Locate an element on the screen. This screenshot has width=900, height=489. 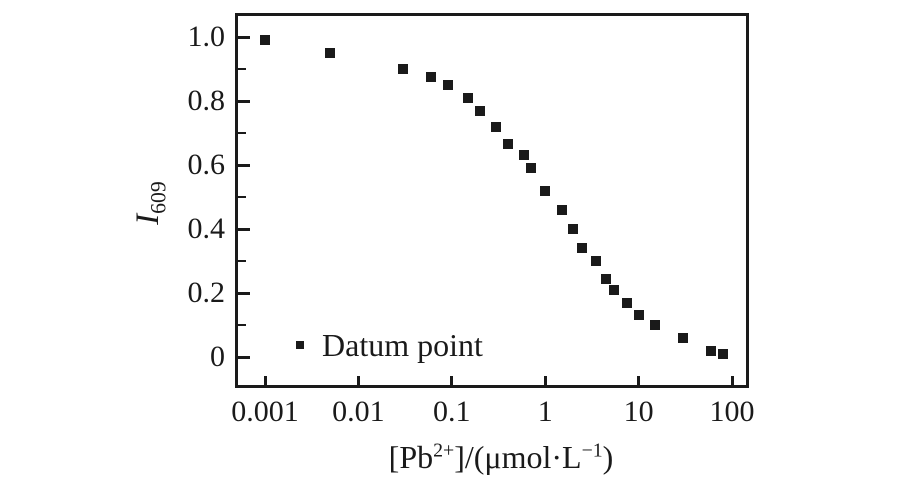
y-axis-title: I609 is located at coordinates (149, 203).